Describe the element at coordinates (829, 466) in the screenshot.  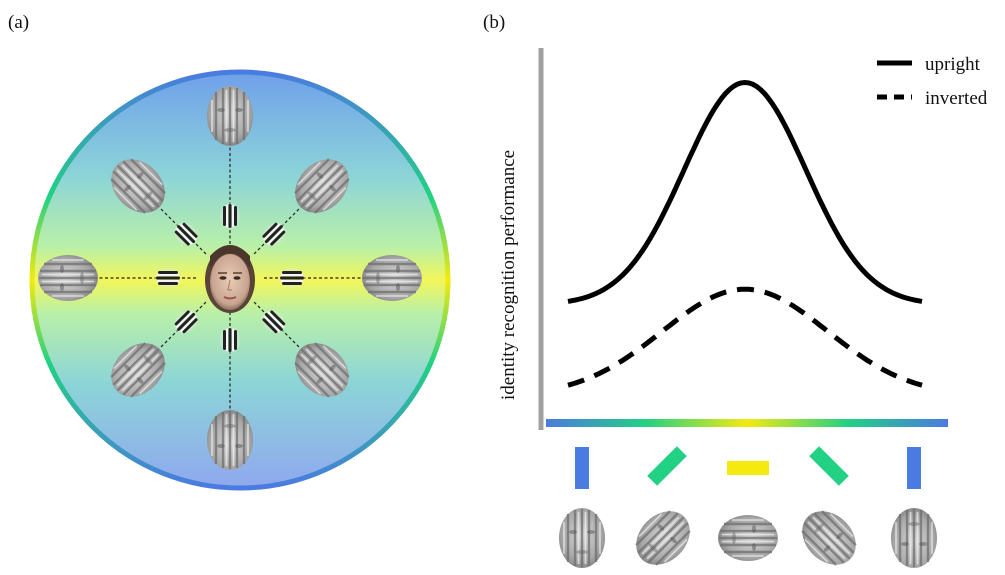
I see `orientation-bar-oblique-right` at that location.